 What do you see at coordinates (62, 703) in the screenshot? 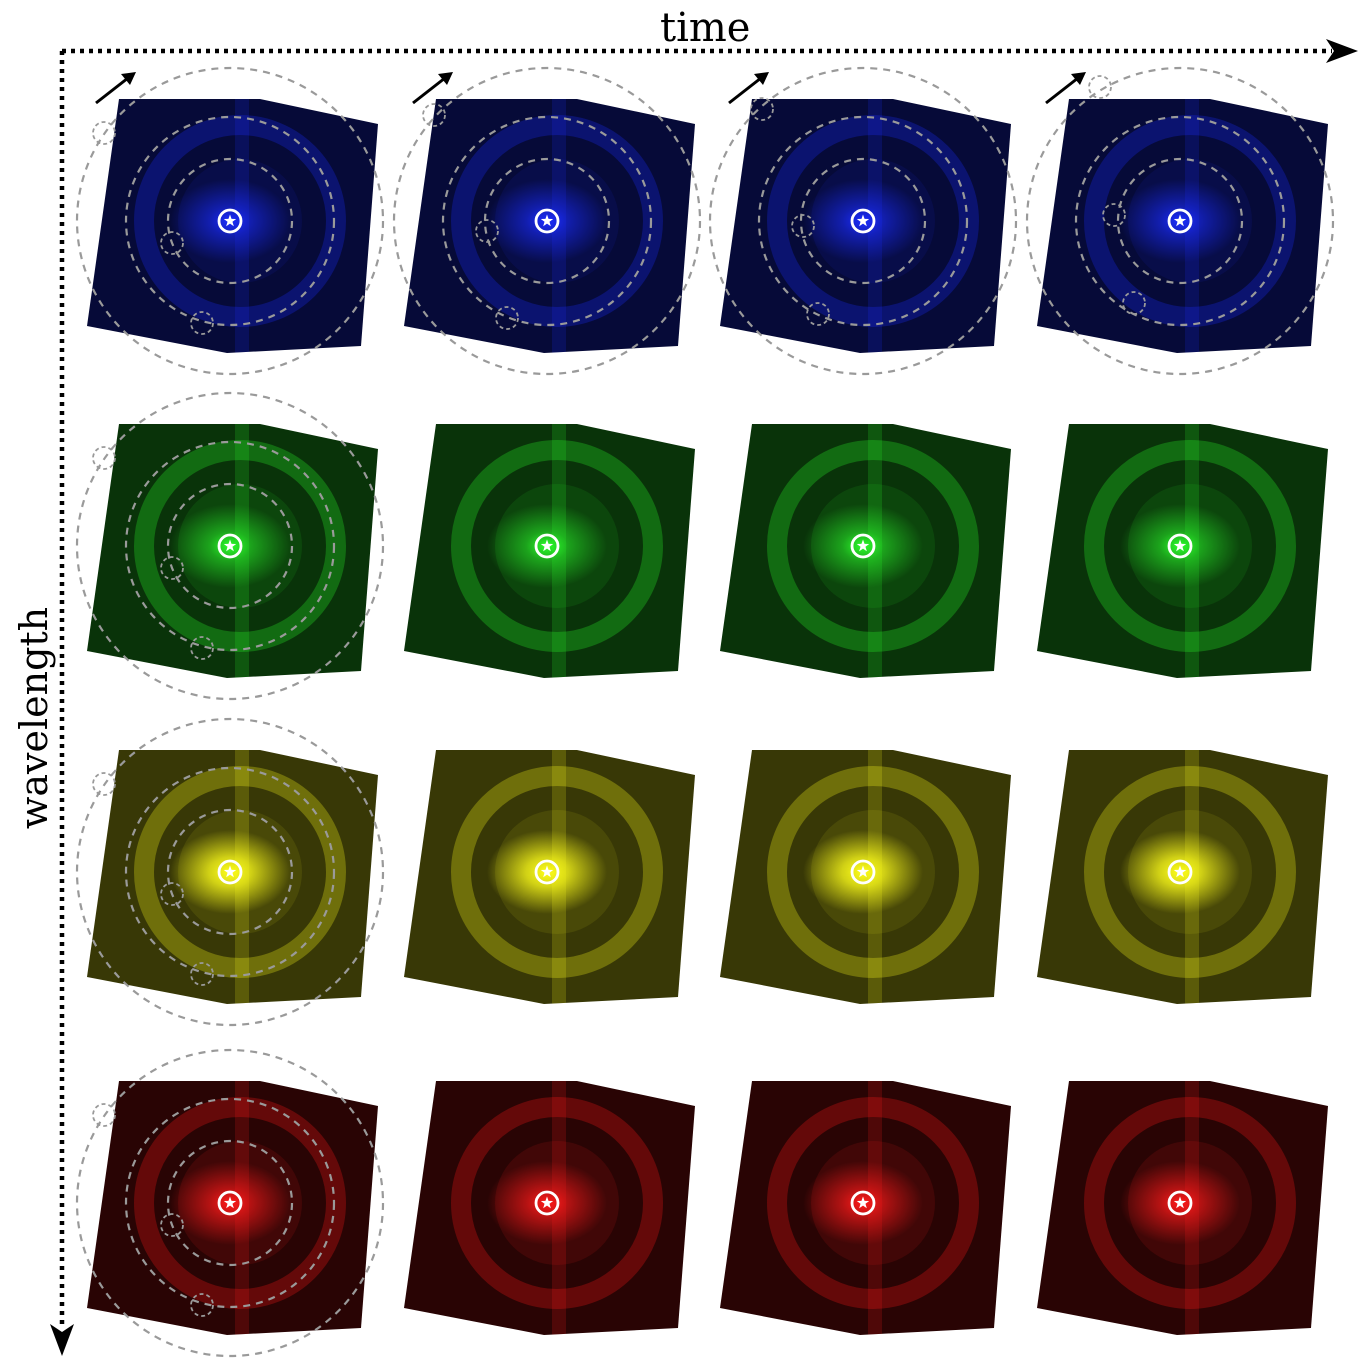
I see `wavelength-axis` at bounding box center [62, 703].